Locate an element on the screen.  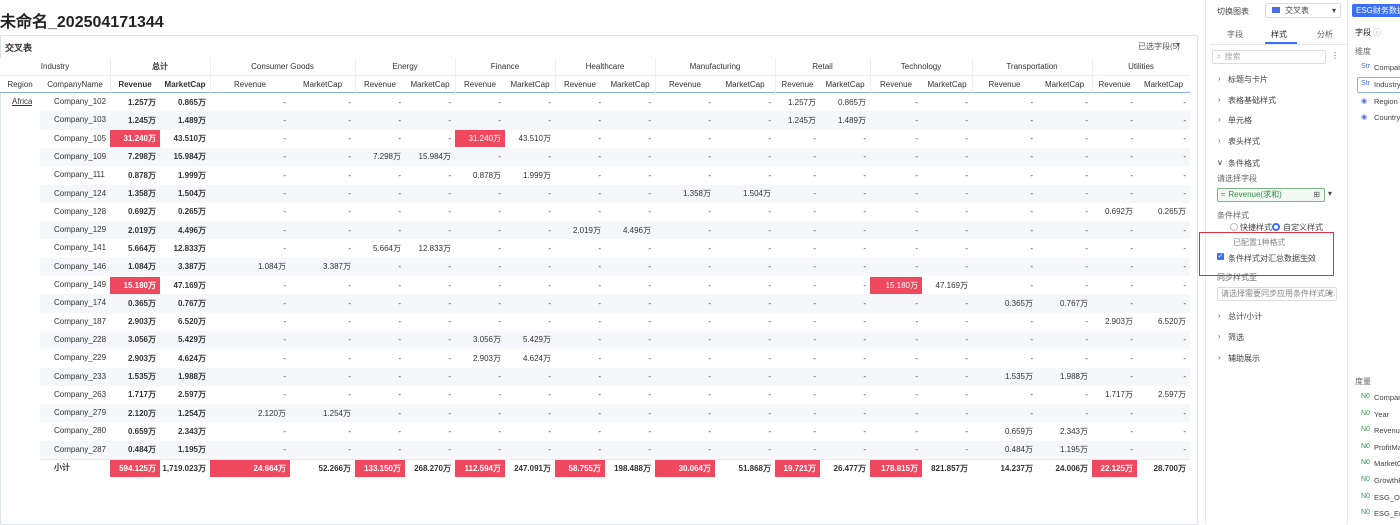
caret: › is located at coordinates (1219, 99).